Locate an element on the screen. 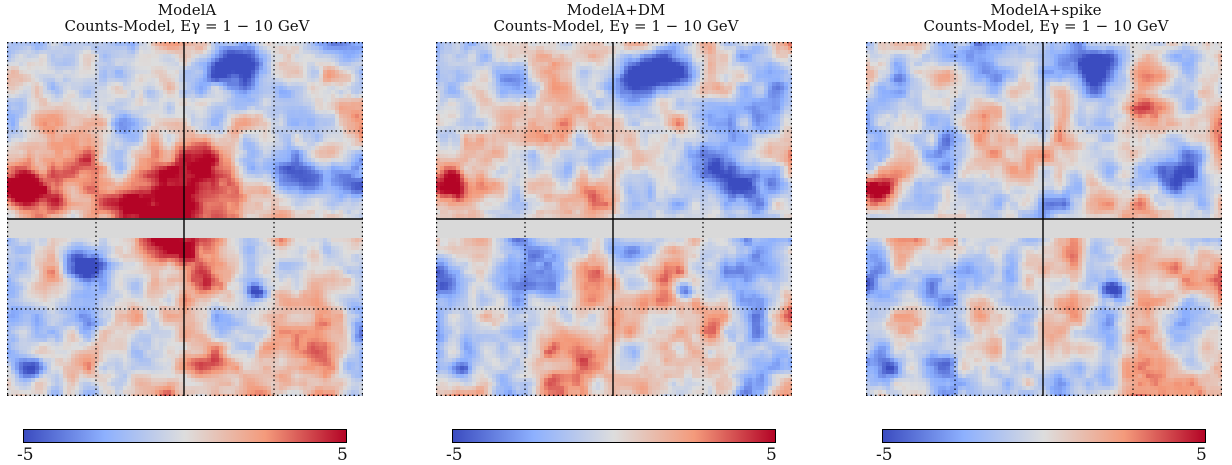 The width and height of the screenshot is (1232, 465). panel-title: ModelA+DM is located at coordinates (616, 10).